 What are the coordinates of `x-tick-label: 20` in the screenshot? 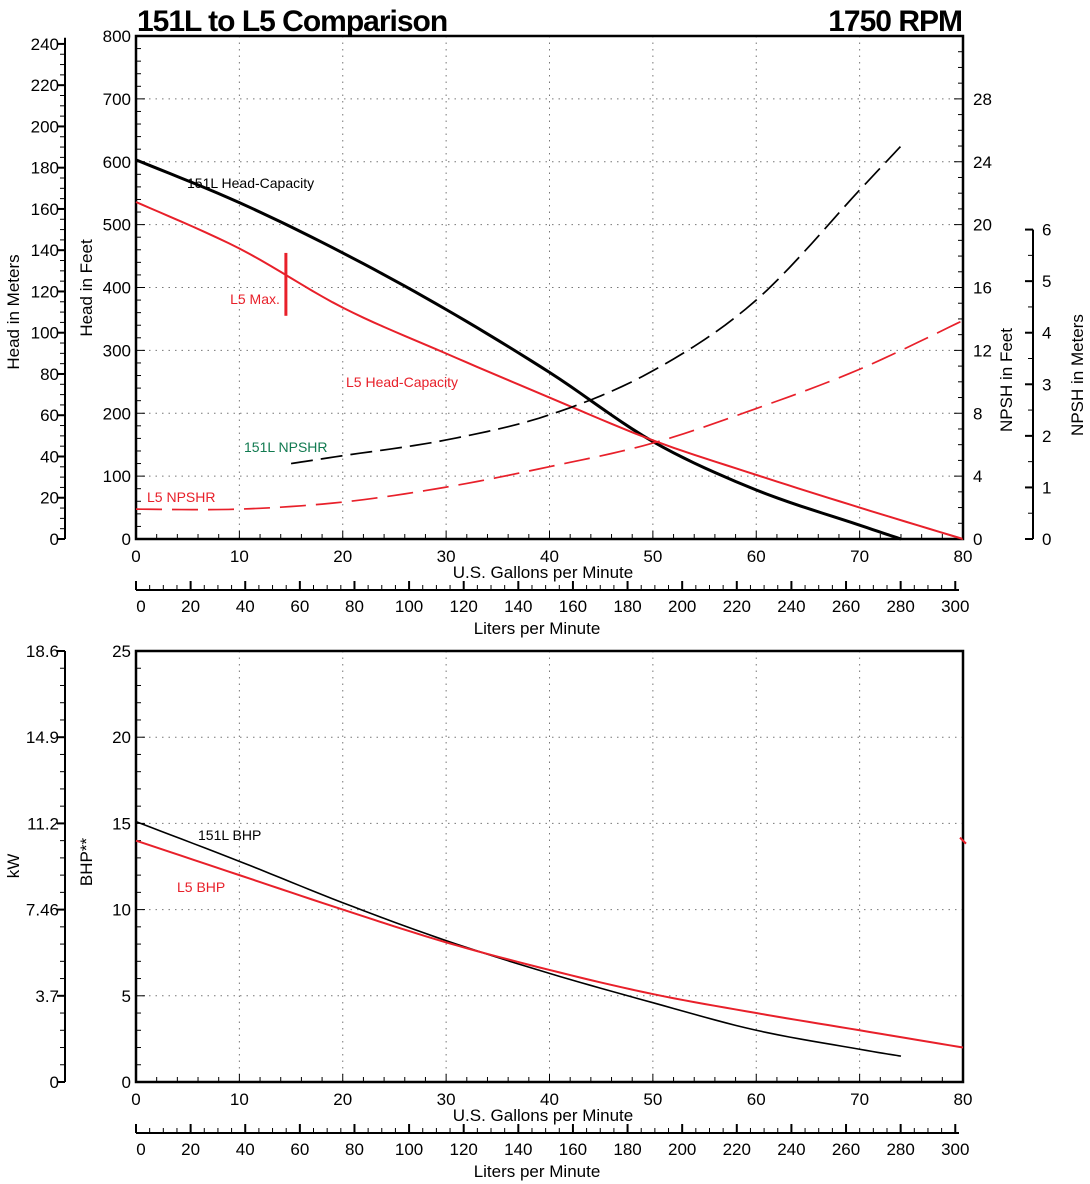 It's located at (342, 1099).